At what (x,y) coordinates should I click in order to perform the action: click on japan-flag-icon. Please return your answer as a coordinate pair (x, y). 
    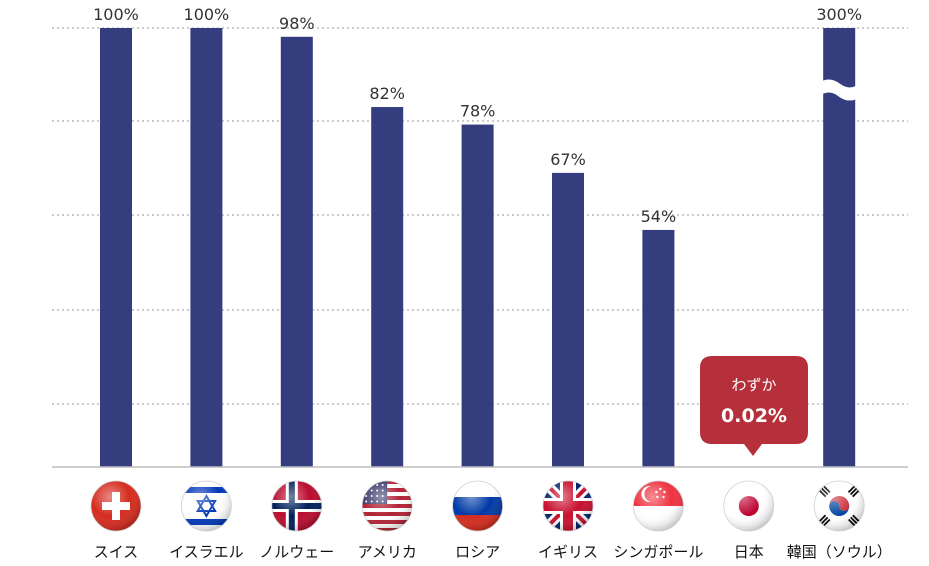
    Looking at the image, I should click on (749, 506).